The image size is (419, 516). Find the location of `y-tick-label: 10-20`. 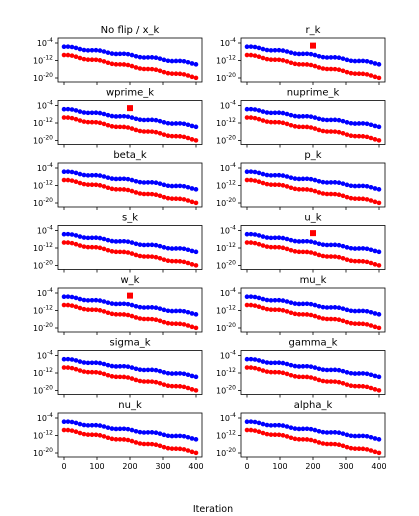

y-tick-label: 10-20 is located at coordinates (43, 390).